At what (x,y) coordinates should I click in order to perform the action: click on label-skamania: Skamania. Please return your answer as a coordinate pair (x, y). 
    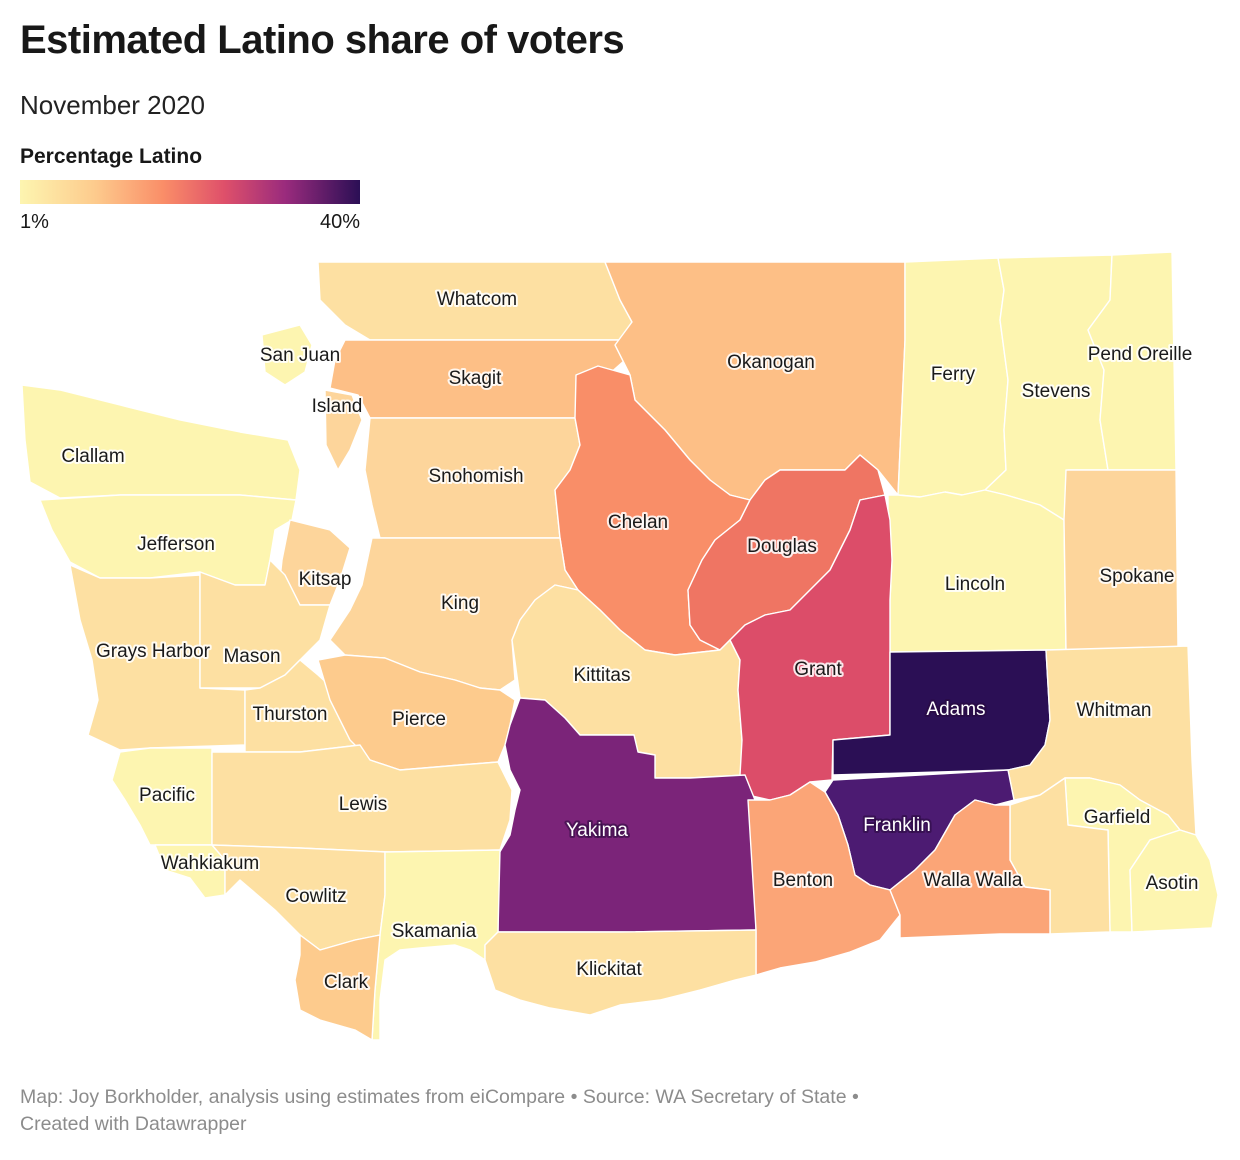
    Looking at the image, I should click on (434, 931).